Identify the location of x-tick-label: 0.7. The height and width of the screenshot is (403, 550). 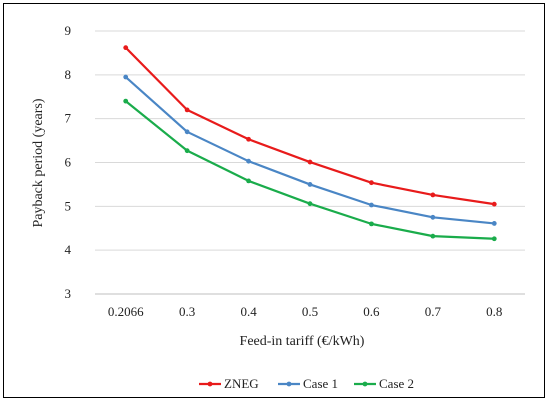
(433, 311).